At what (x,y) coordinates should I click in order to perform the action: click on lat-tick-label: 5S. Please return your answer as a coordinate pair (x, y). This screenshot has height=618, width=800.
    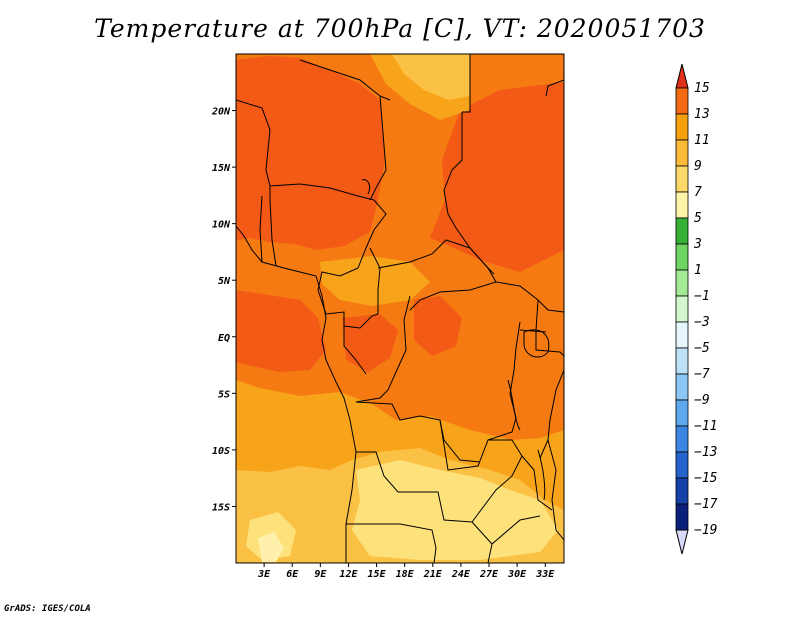
    Looking at the image, I should click on (224, 394).